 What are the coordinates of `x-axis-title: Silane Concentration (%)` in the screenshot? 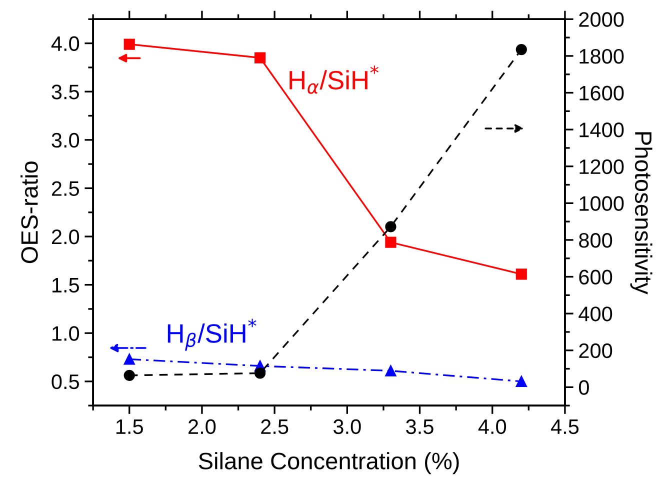 It's located at (328, 463).